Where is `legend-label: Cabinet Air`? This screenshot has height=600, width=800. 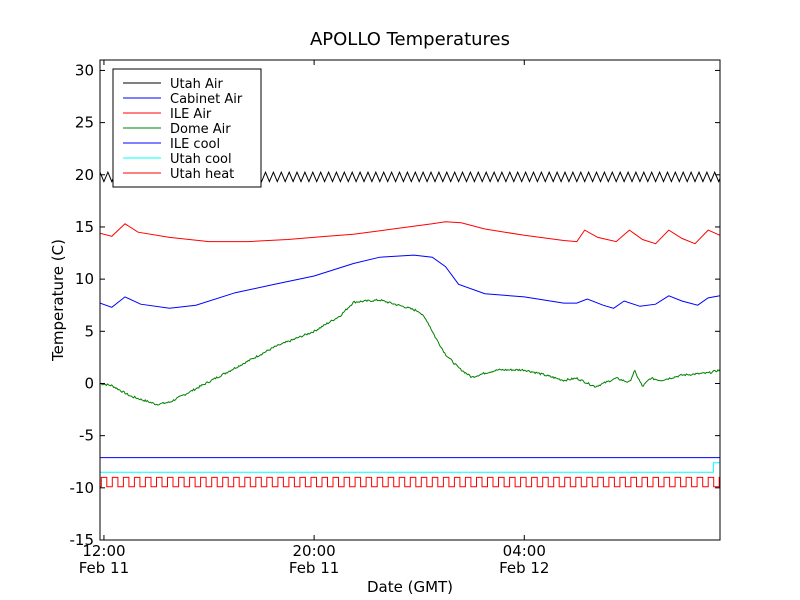
legend-label: Cabinet Air is located at coordinates (206, 99).